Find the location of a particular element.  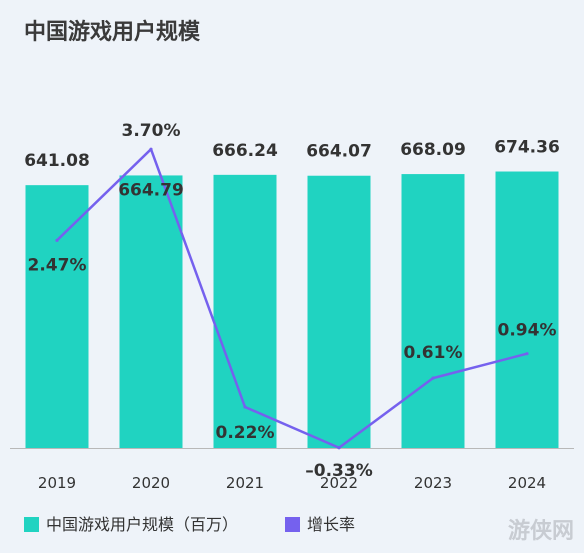

rate-value-label: 2.47% is located at coordinates (57, 265).